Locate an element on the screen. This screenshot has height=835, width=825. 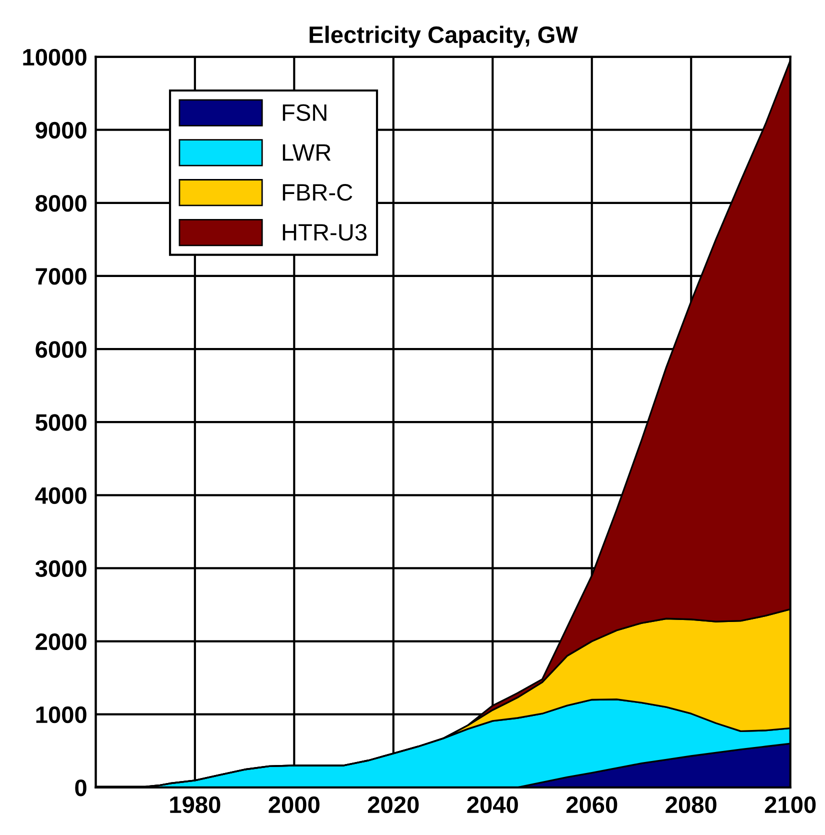
x-tick-label: 2000 is located at coordinates (294, 805).